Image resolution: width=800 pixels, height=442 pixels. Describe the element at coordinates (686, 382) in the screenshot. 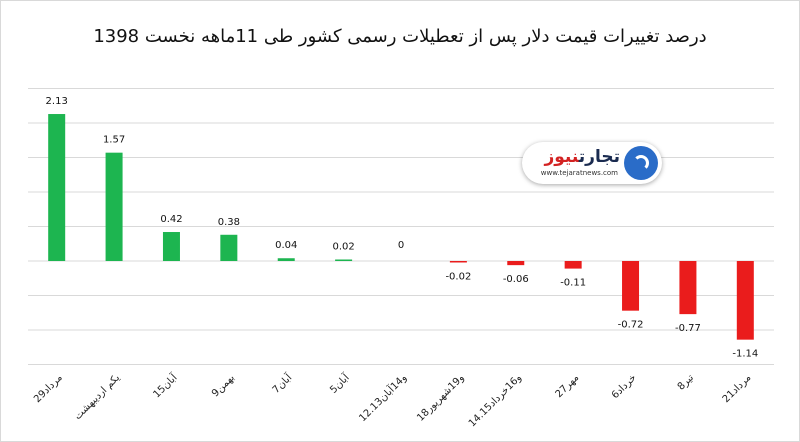

I see `category-label: 8تیر` at that location.